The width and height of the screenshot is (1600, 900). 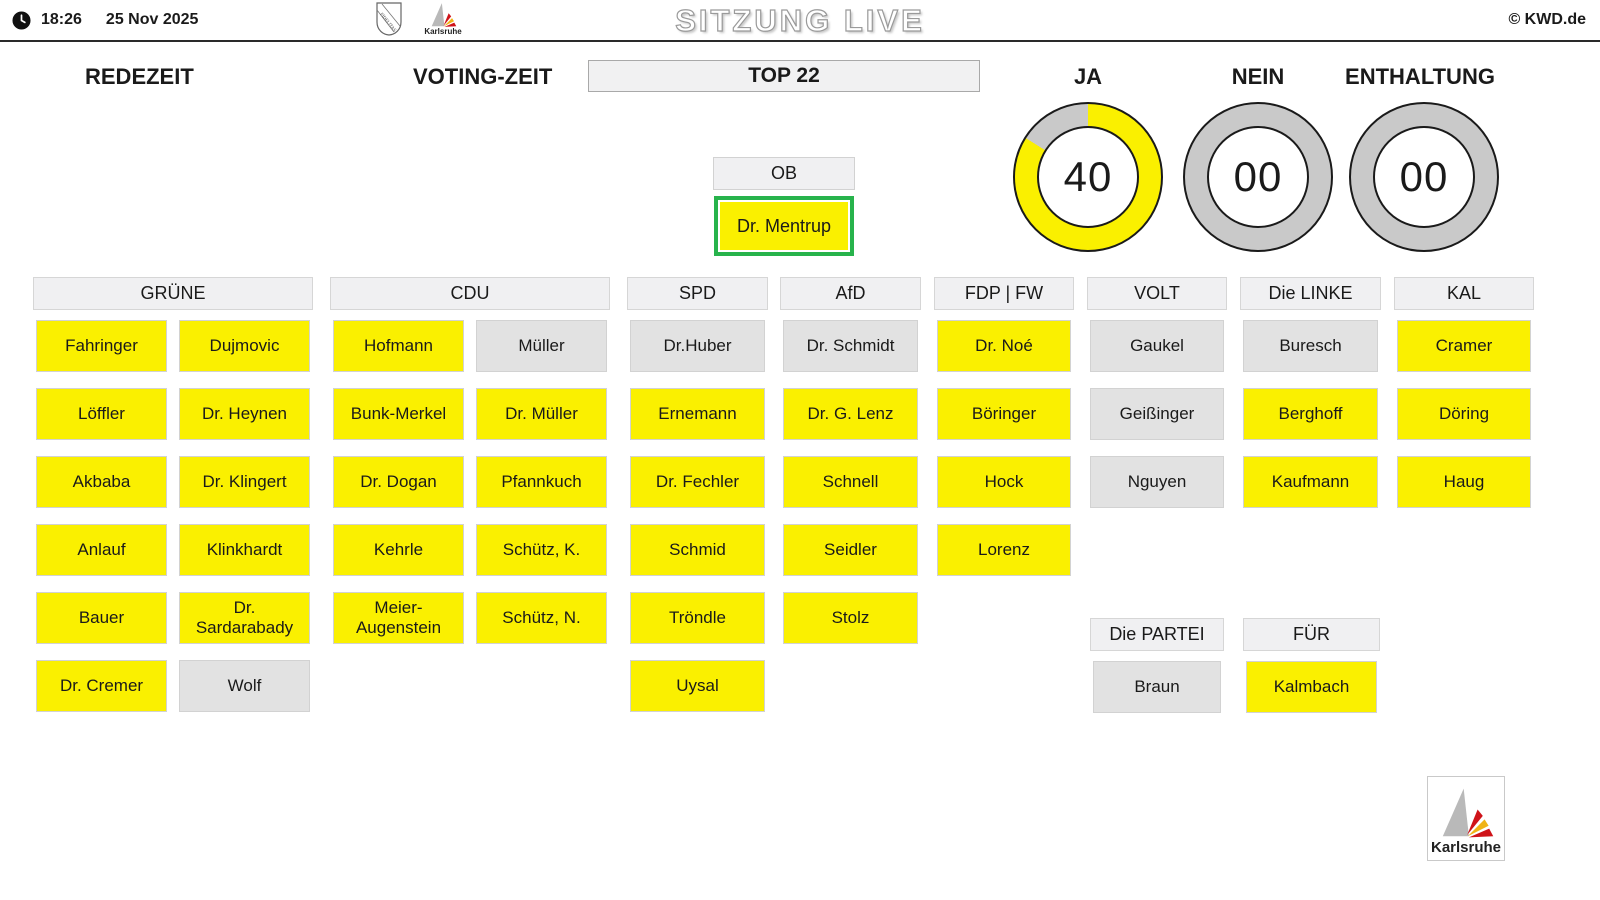 What do you see at coordinates (1466, 847) in the screenshot?
I see `karlsruhe-logo-large-label: Karlsruhe` at bounding box center [1466, 847].